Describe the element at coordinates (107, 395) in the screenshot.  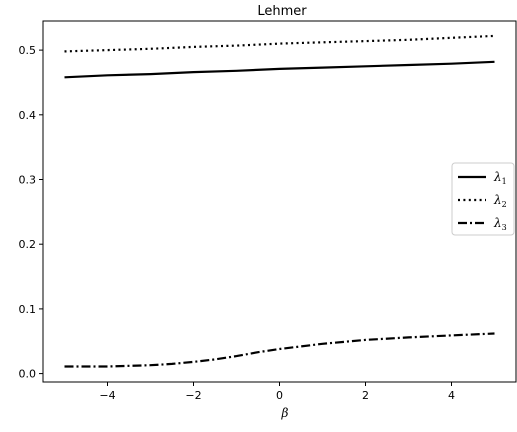
I see `x-tick-label: −4` at that location.